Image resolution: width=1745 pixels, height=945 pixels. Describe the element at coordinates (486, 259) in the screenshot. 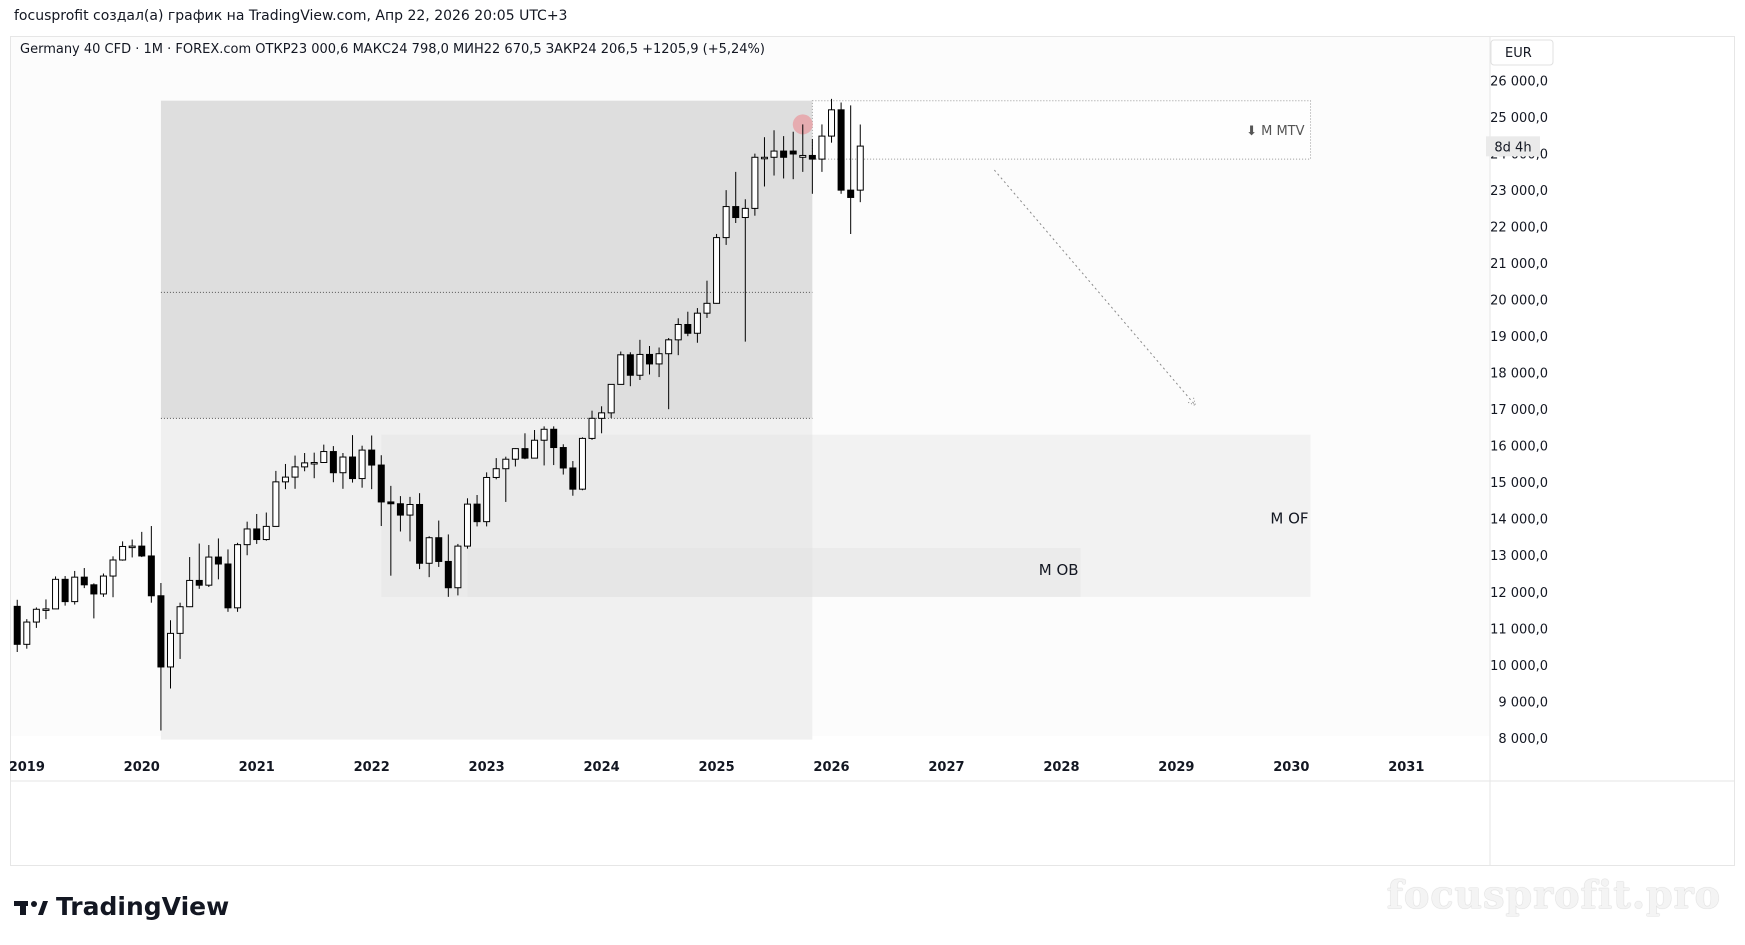

I see `premium-zone` at that location.